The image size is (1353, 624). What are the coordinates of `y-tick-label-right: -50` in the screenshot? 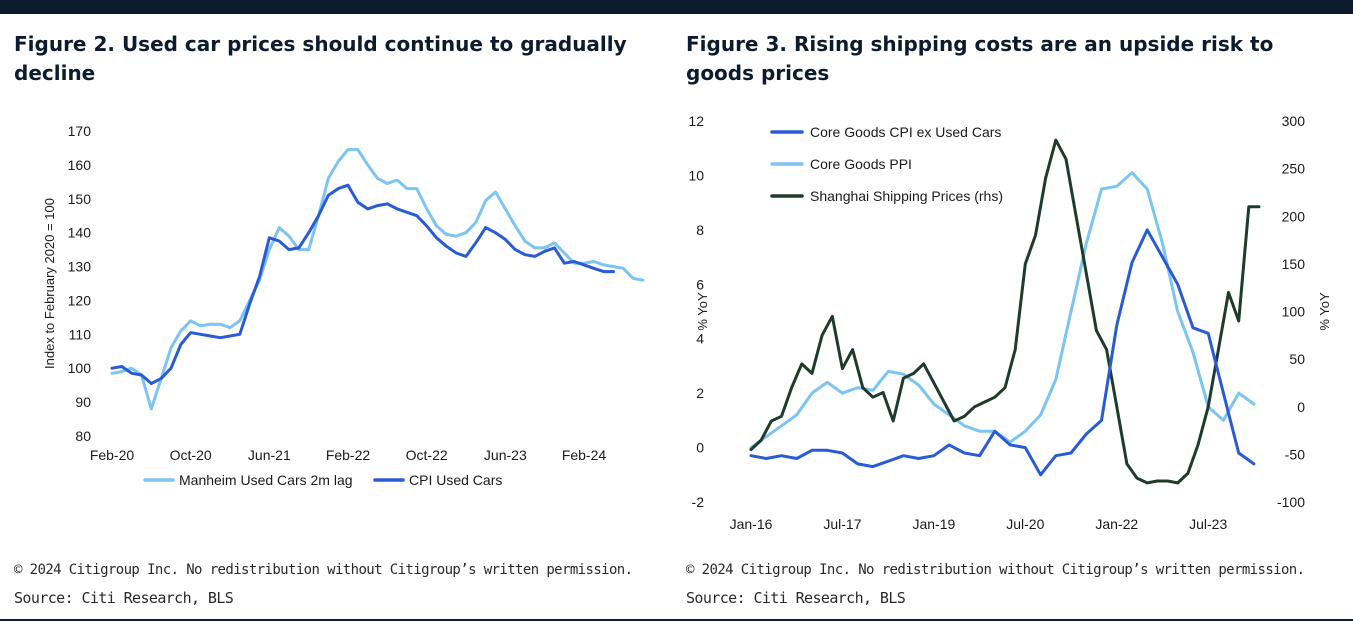 It's located at (1295, 454).